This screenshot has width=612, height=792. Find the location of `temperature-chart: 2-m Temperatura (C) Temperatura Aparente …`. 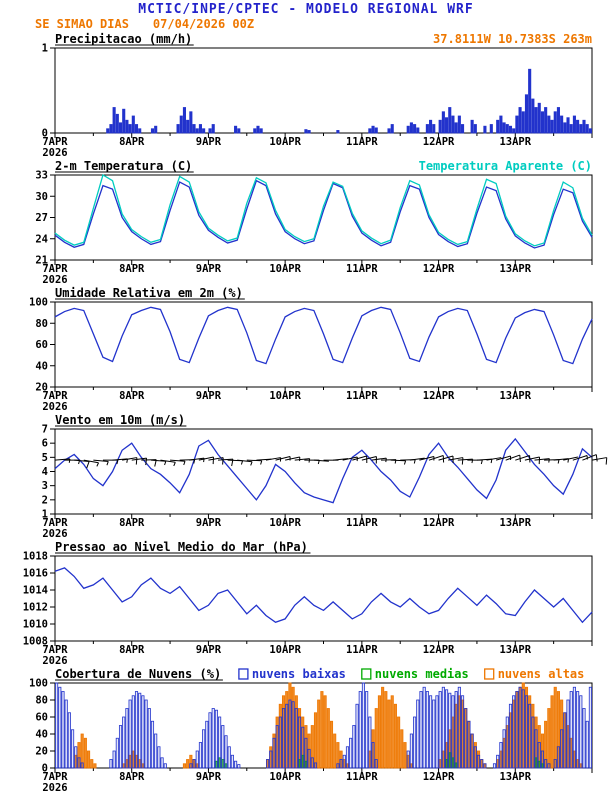

temperature-chart: 2-m Temperatura (C) Temperatura Aparente … is located at coordinates (314, 221).